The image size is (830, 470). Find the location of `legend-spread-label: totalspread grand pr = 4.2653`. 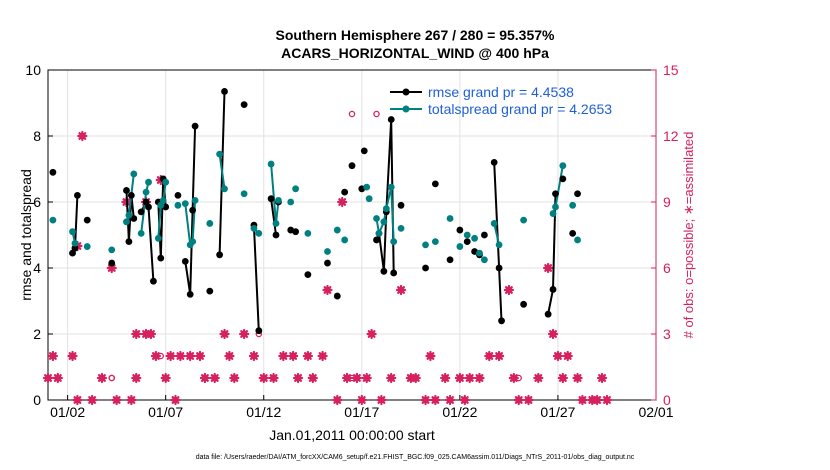

legend-spread-label: totalspread grand pr = 4.2653 is located at coordinates (520, 109).